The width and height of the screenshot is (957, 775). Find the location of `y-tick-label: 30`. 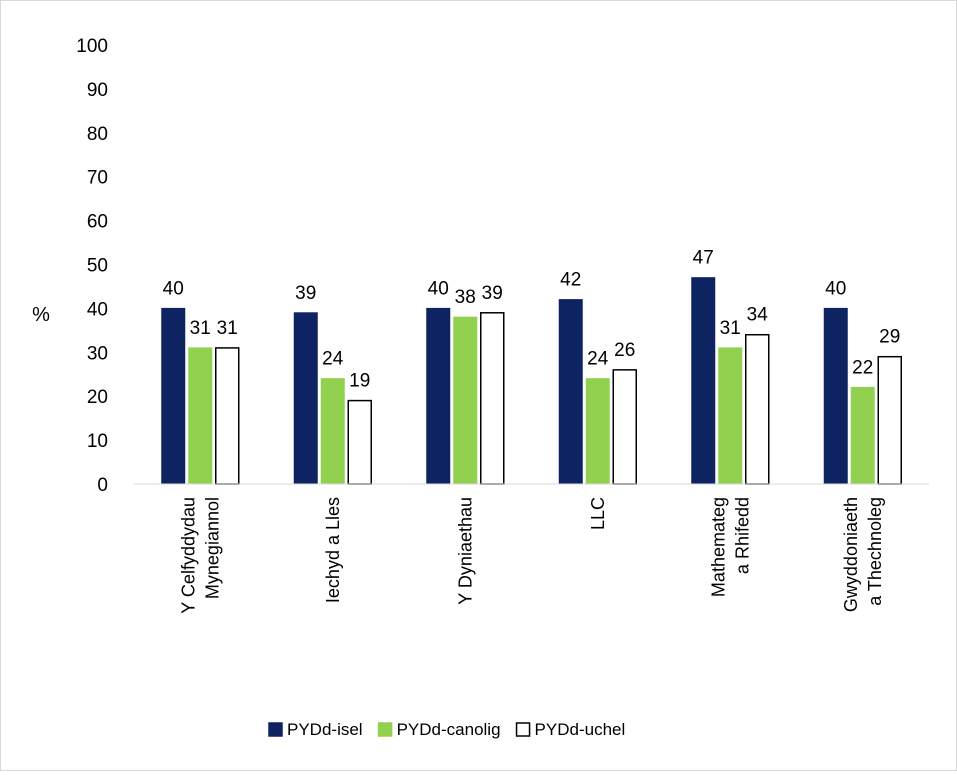

y-tick-label: 30 is located at coordinates (97, 353).